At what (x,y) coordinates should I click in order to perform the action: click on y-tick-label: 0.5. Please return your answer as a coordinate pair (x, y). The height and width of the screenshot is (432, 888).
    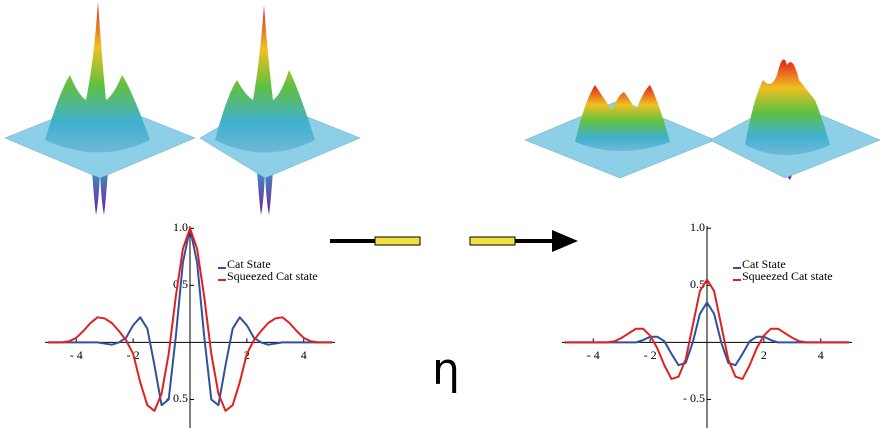
    Looking at the image, I should click on (697, 284).